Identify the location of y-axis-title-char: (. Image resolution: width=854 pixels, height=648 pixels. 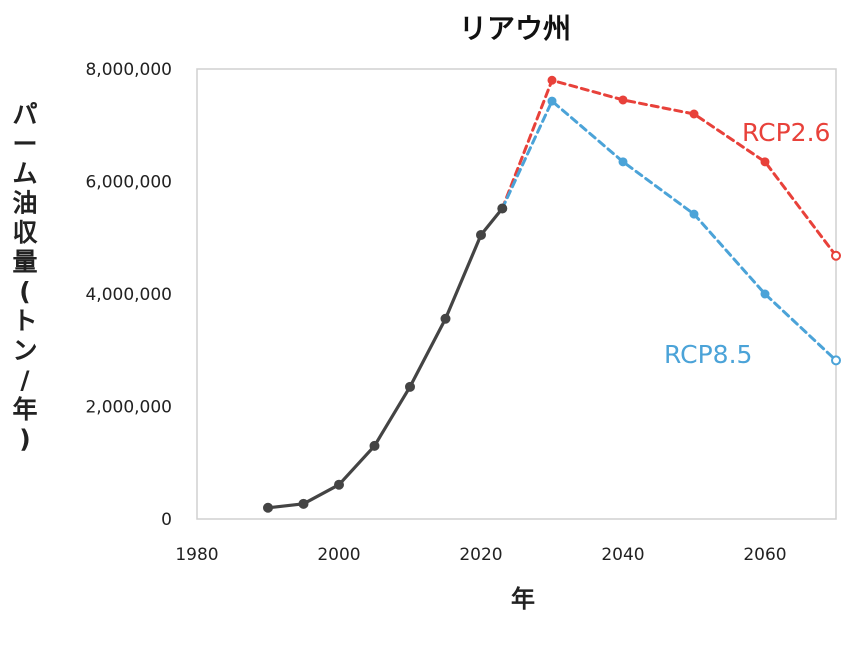
(24, 291).